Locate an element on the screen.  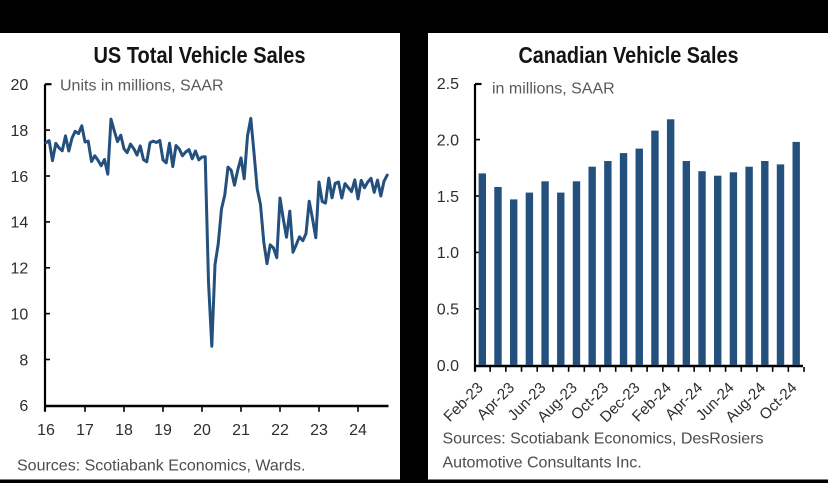
svg-text: US Total Vehicle Sales is located at coordinates (199, 55).